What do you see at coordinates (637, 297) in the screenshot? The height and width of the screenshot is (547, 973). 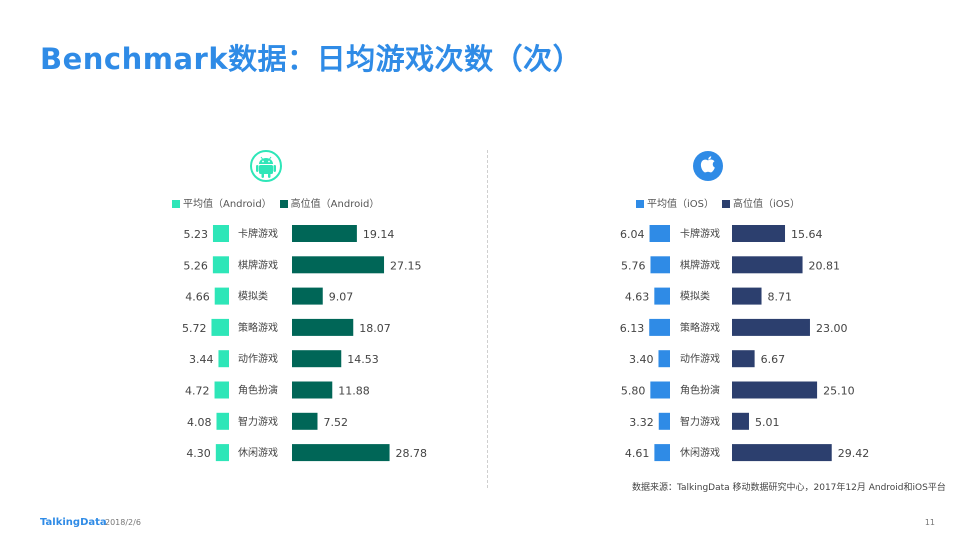 I see `ios-avg-label-2: 4.63` at bounding box center [637, 297].